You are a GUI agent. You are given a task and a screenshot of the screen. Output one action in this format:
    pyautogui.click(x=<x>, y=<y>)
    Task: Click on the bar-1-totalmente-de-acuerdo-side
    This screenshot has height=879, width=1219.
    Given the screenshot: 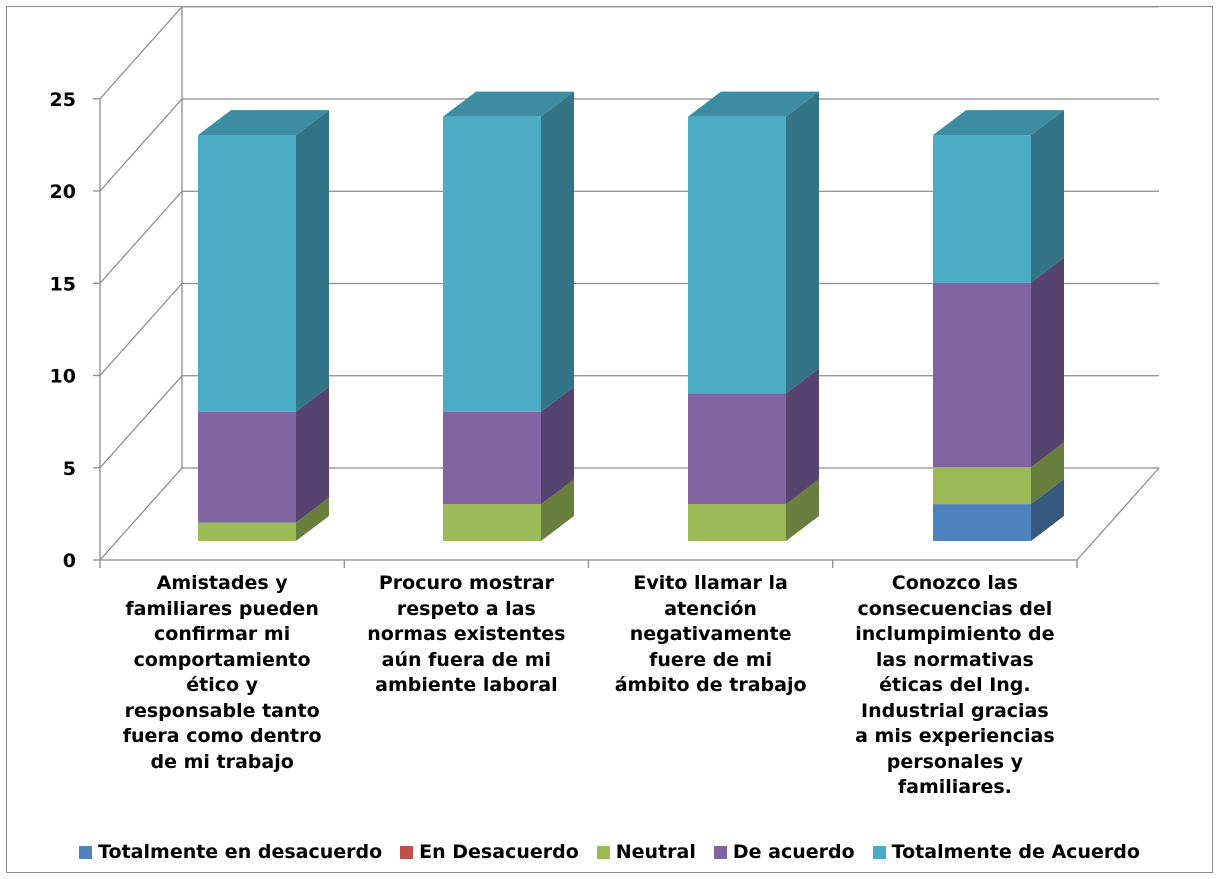 What is the action you would take?
    pyautogui.click(x=312, y=261)
    